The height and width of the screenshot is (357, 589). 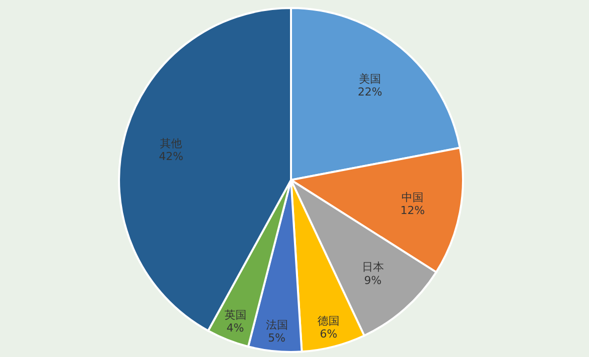 What do you see at coordinates (369, 79) in the screenshot?
I see `slice-label: 美国` at bounding box center [369, 79].